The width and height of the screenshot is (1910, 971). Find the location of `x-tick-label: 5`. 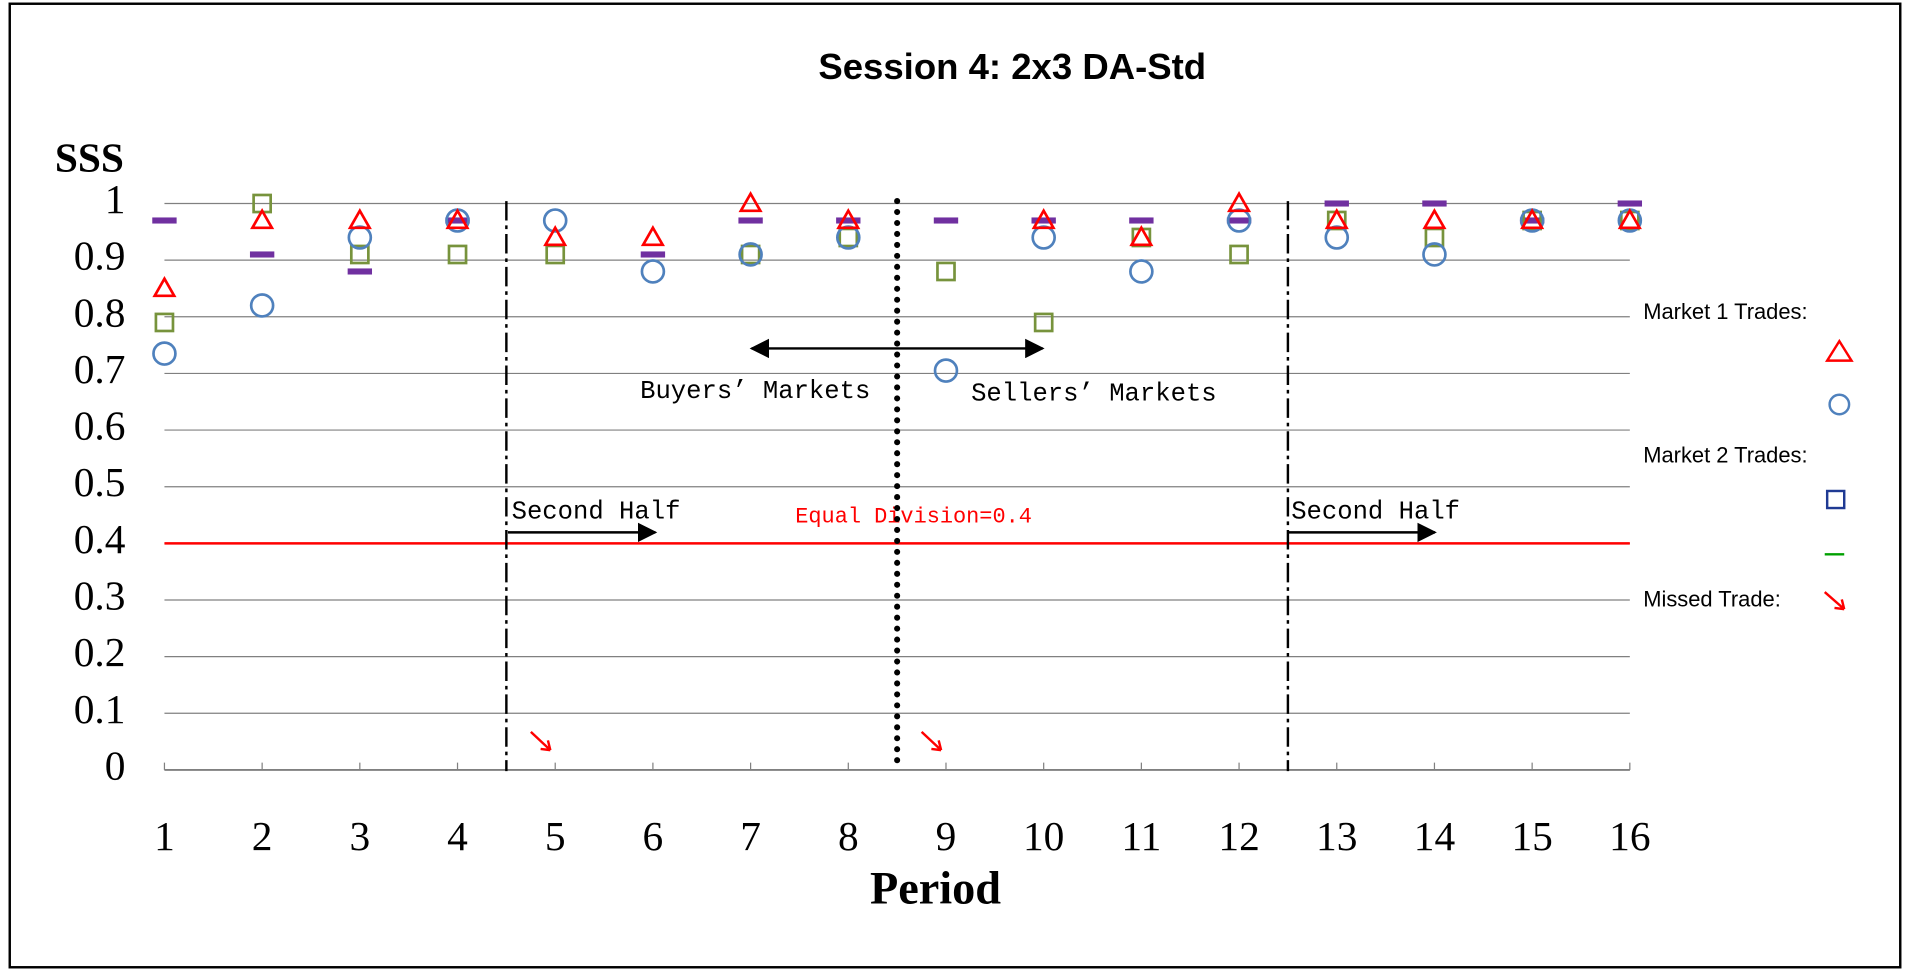

x-tick-label: 5 is located at coordinates (555, 836).